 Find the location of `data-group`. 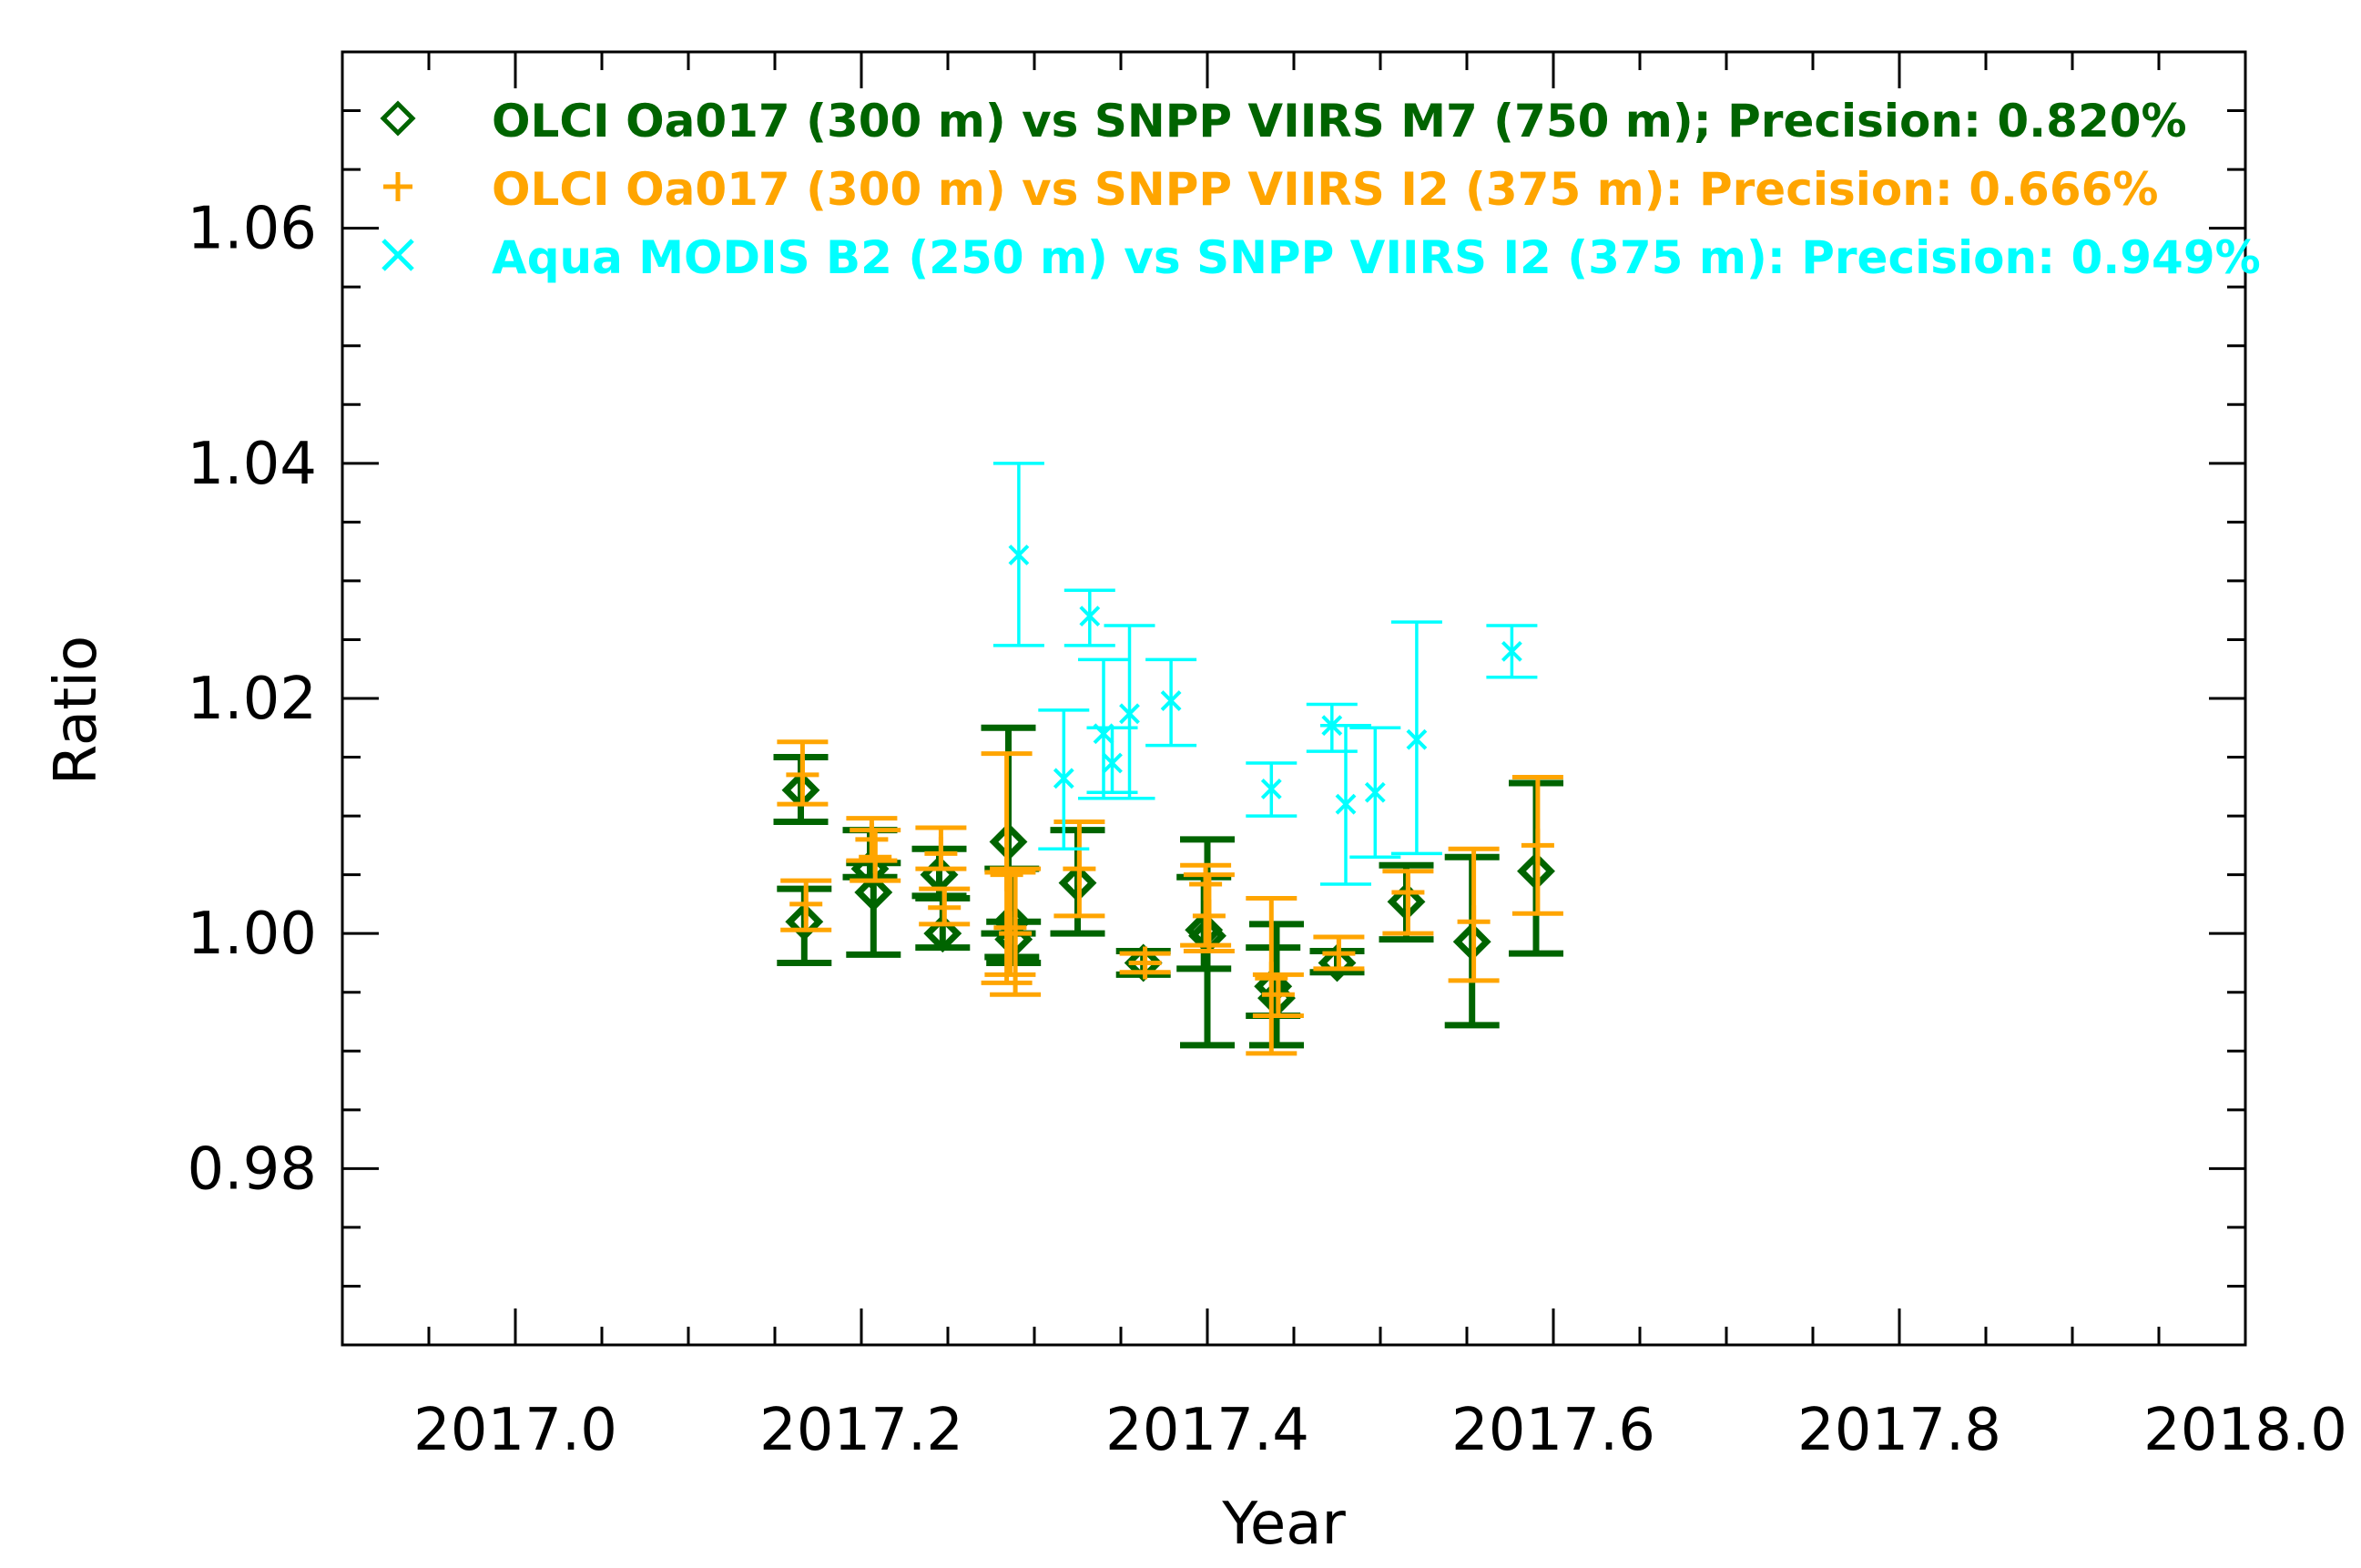

data-group is located at coordinates (1168, 759).